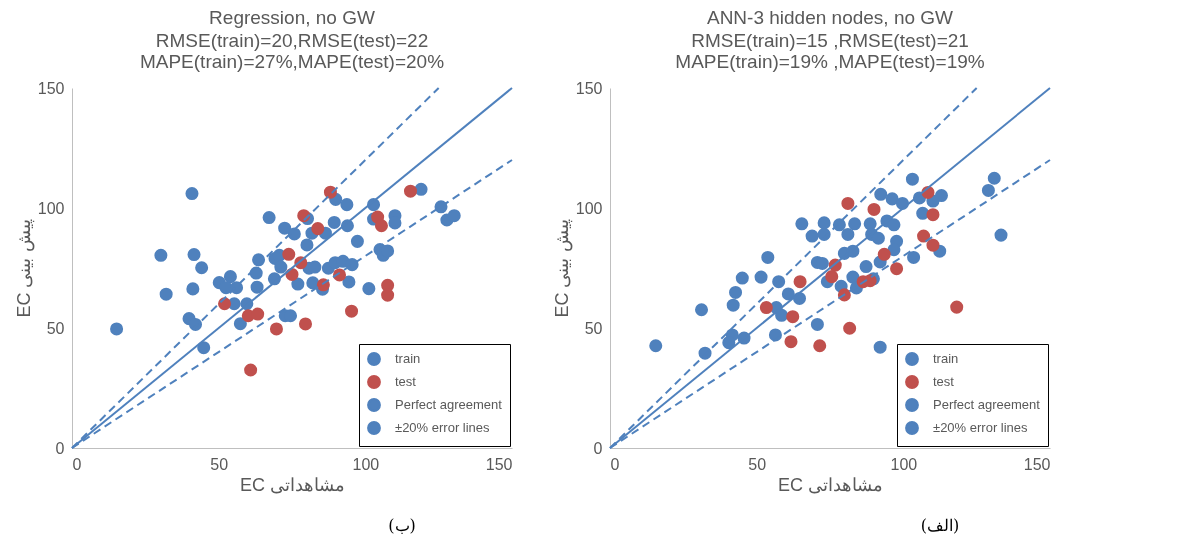 Image resolution: width=1190 pixels, height=544 pixels. Describe the element at coordinates (402, 525) in the screenshot. I see `text: (ب)` at that location.